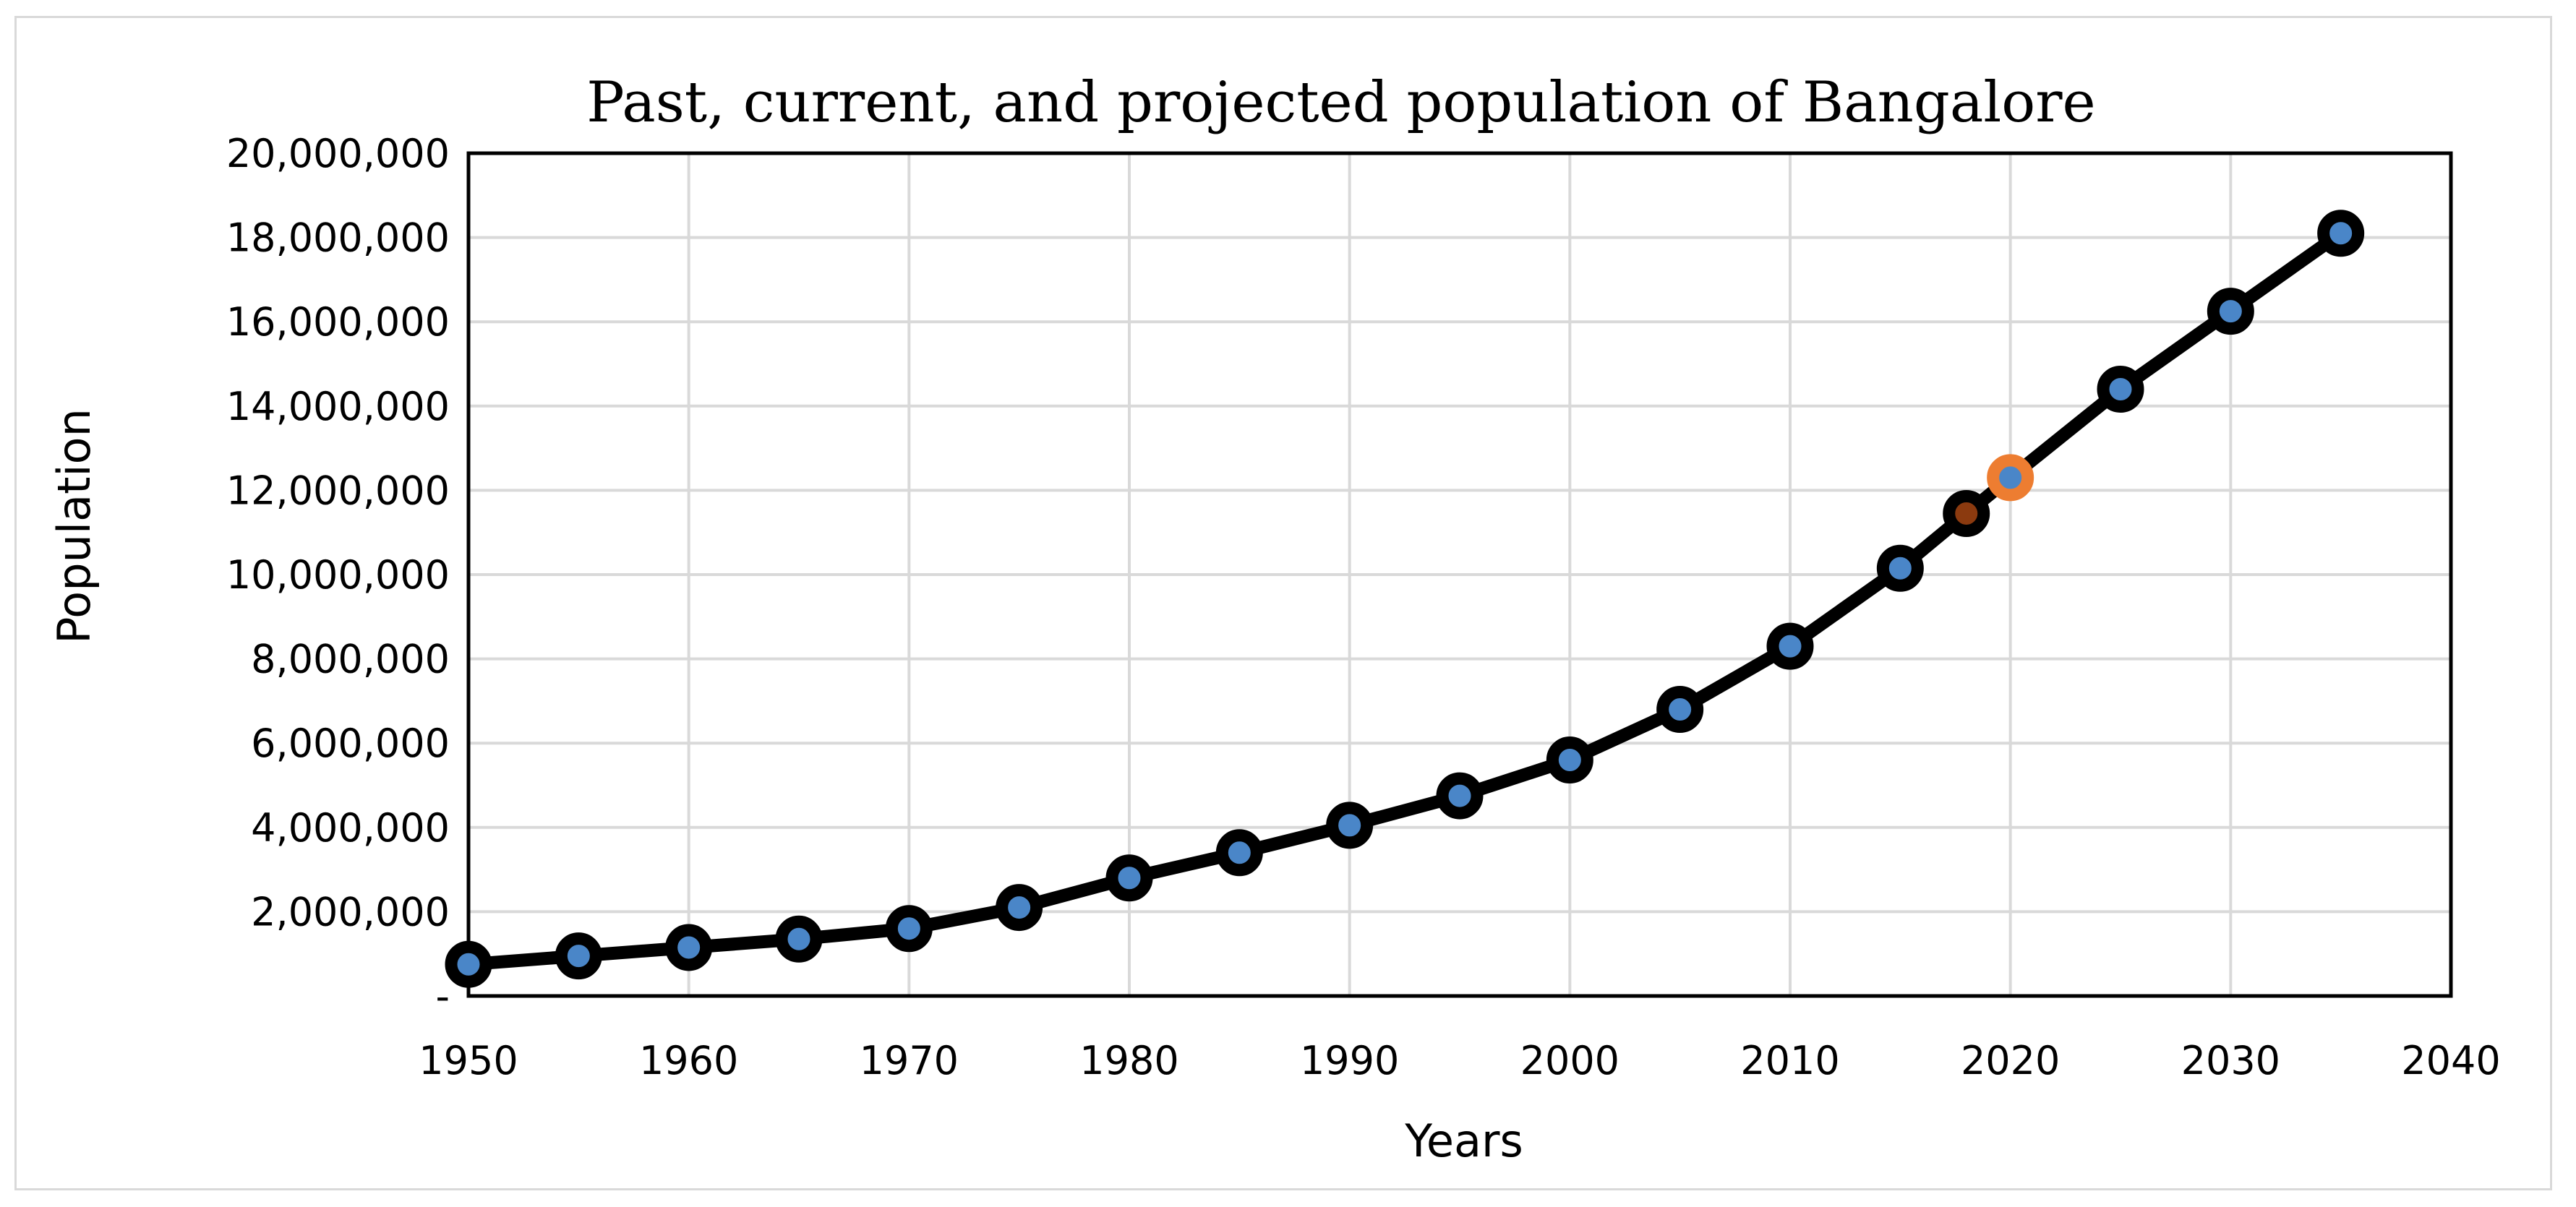 This screenshot has height=1207, width=2576. I want to click on data-point-1980, so click(1129, 878).